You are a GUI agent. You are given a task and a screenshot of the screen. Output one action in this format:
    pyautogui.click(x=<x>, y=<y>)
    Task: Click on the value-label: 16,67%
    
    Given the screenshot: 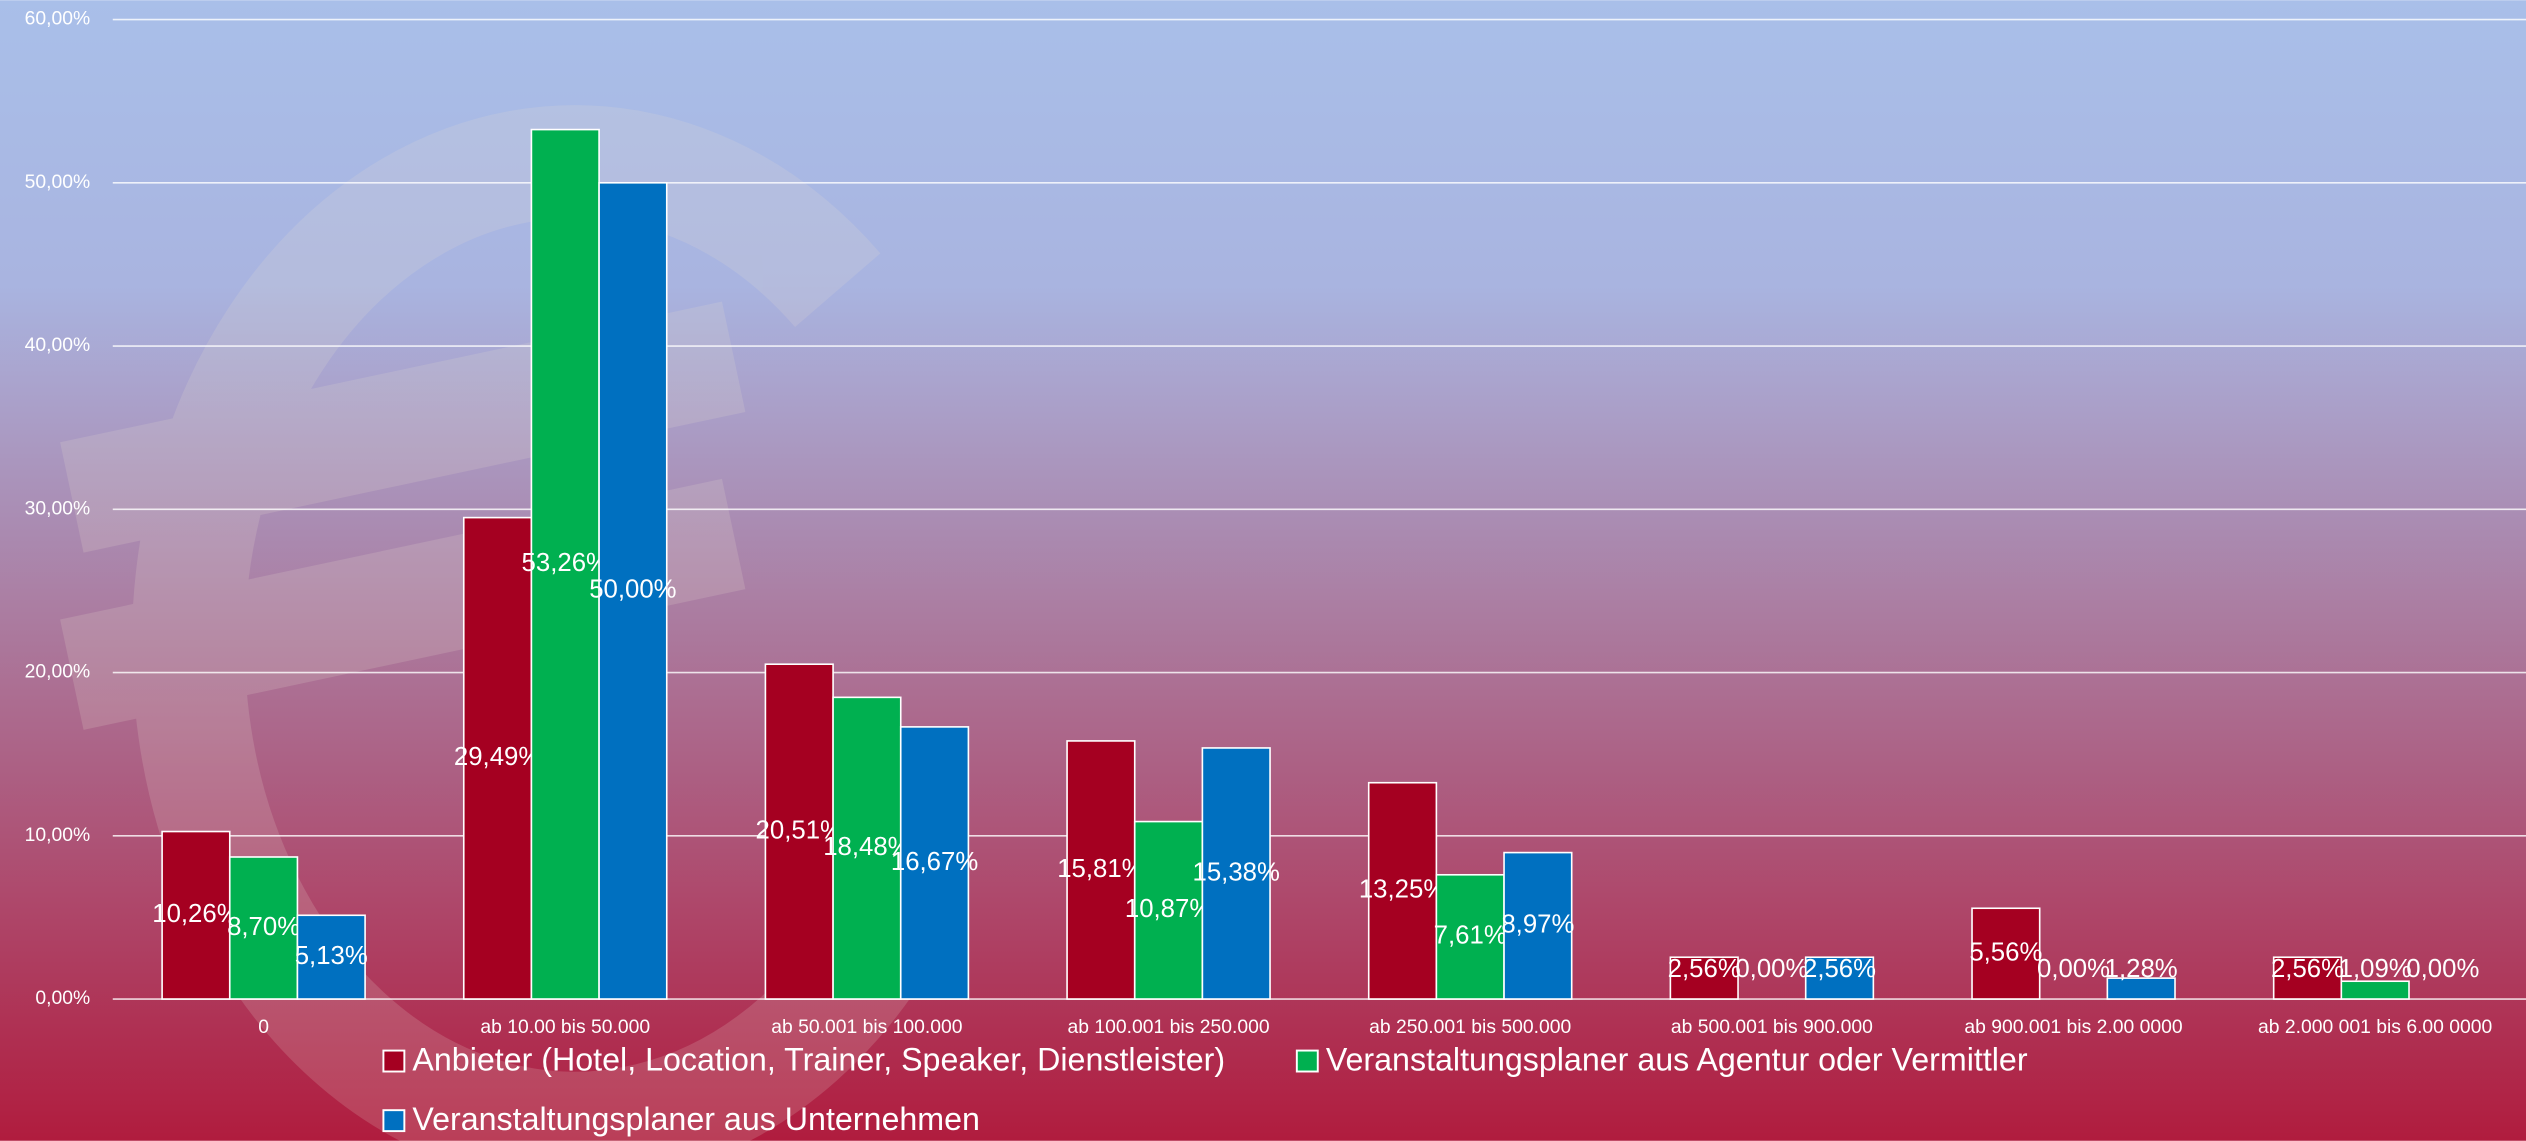 What is the action you would take?
    pyautogui.click(x=934, y=862)
    